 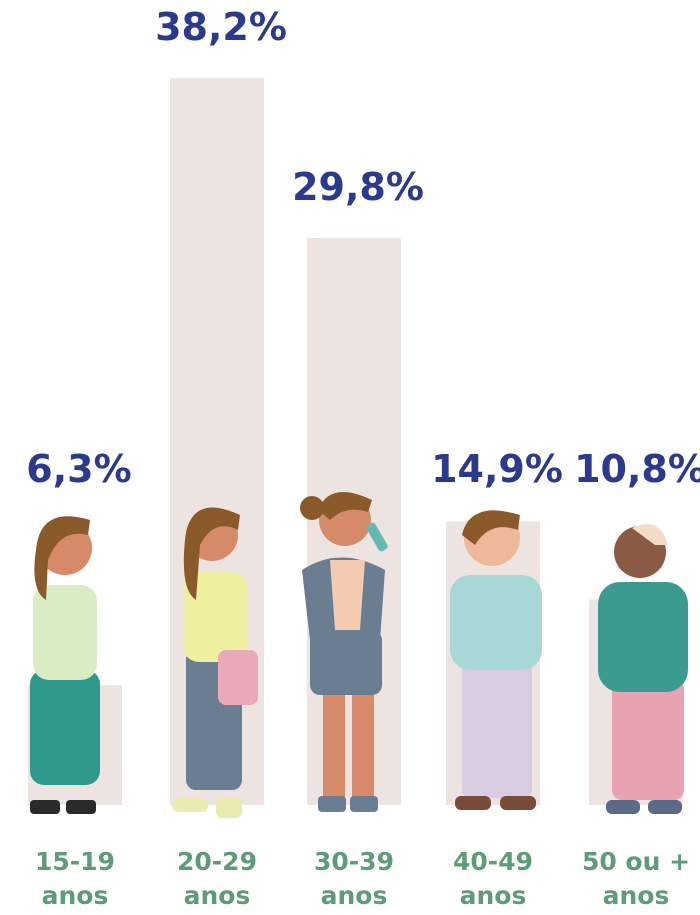 I want to click on x-tick-label: 50 ou + anos, so click(x=636, y=878).